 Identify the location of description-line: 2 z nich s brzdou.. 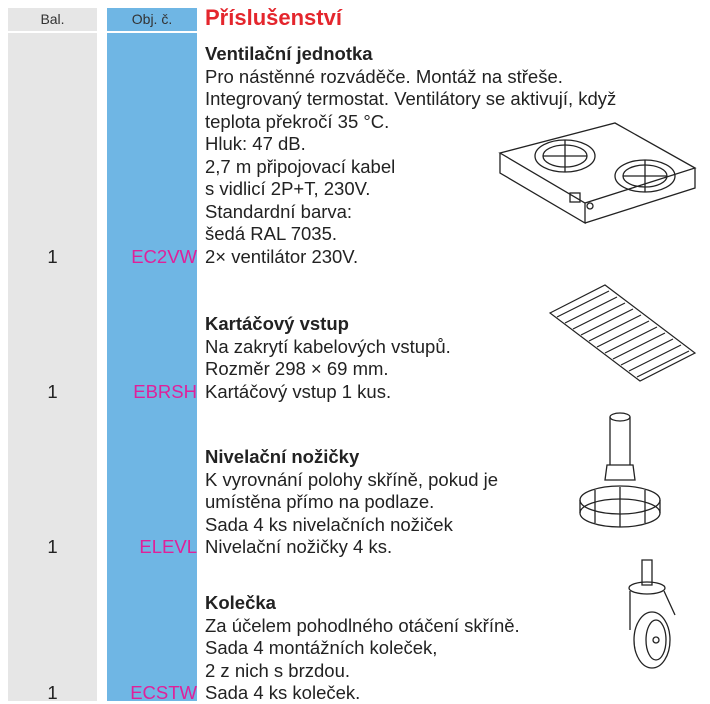
(277, 670).